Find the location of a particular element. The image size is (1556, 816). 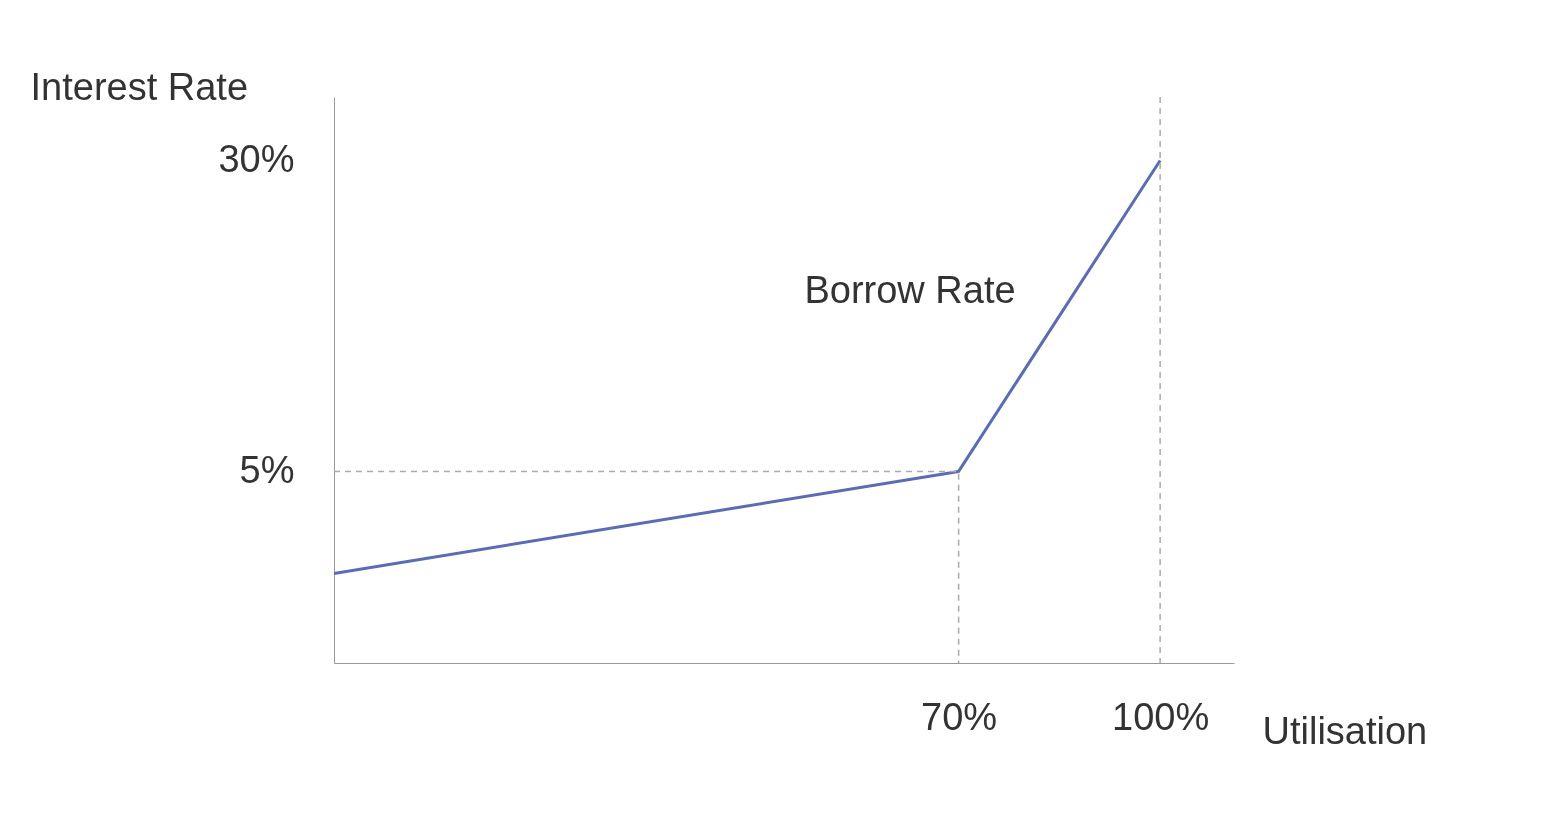

annotation: Borrow Rate is located at coordinates (910, 290).